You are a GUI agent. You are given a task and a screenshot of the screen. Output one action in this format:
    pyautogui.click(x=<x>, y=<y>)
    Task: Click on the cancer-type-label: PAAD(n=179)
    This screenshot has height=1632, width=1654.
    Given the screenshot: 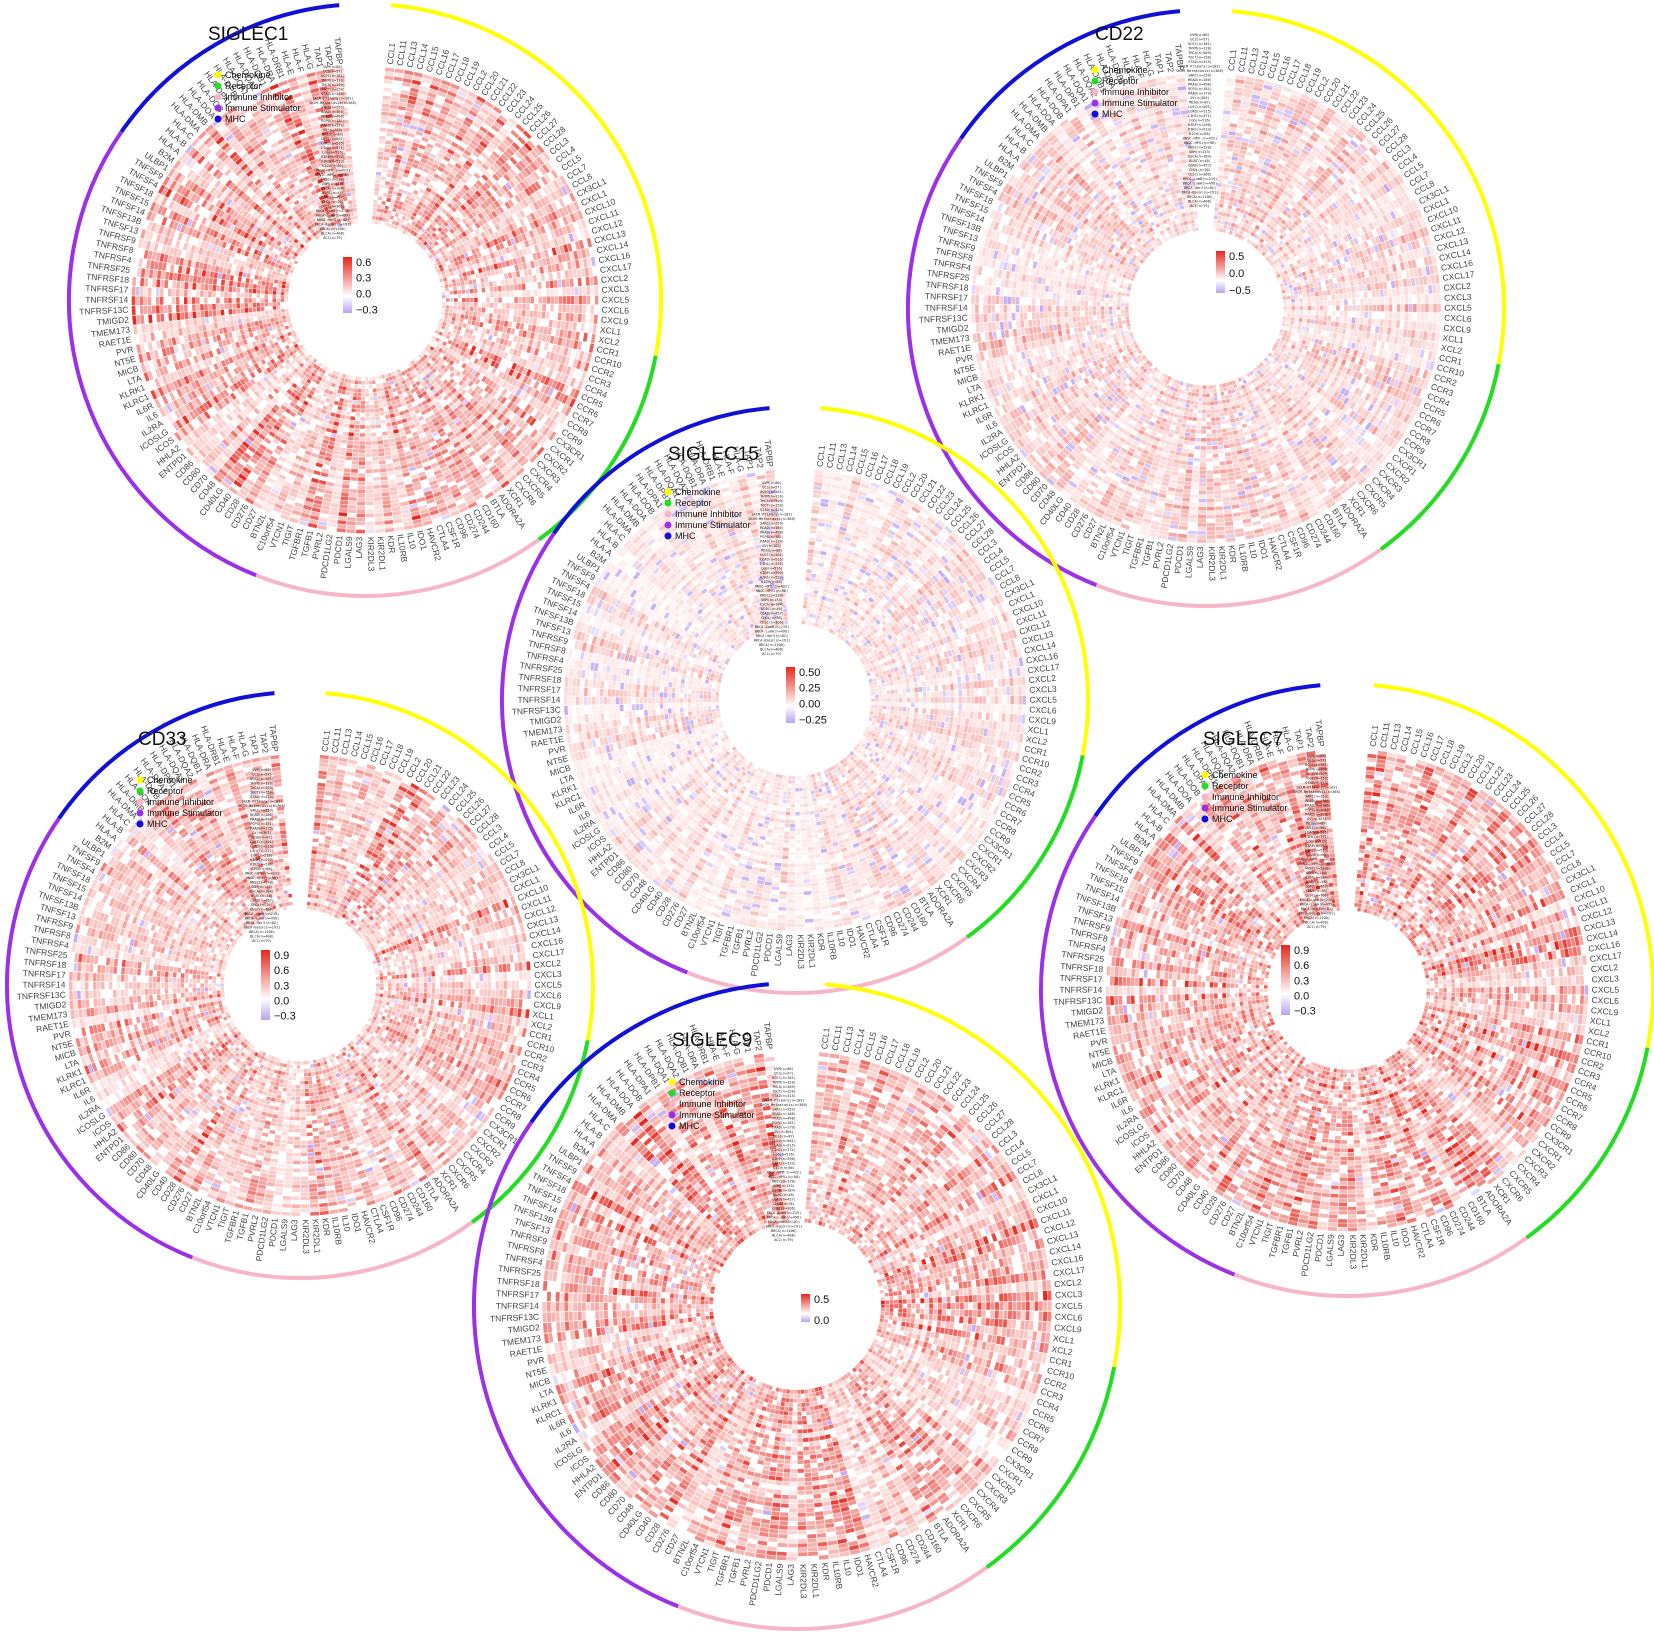 What is the action you would take?
    pyautogui.click(x=333, y=126)
    